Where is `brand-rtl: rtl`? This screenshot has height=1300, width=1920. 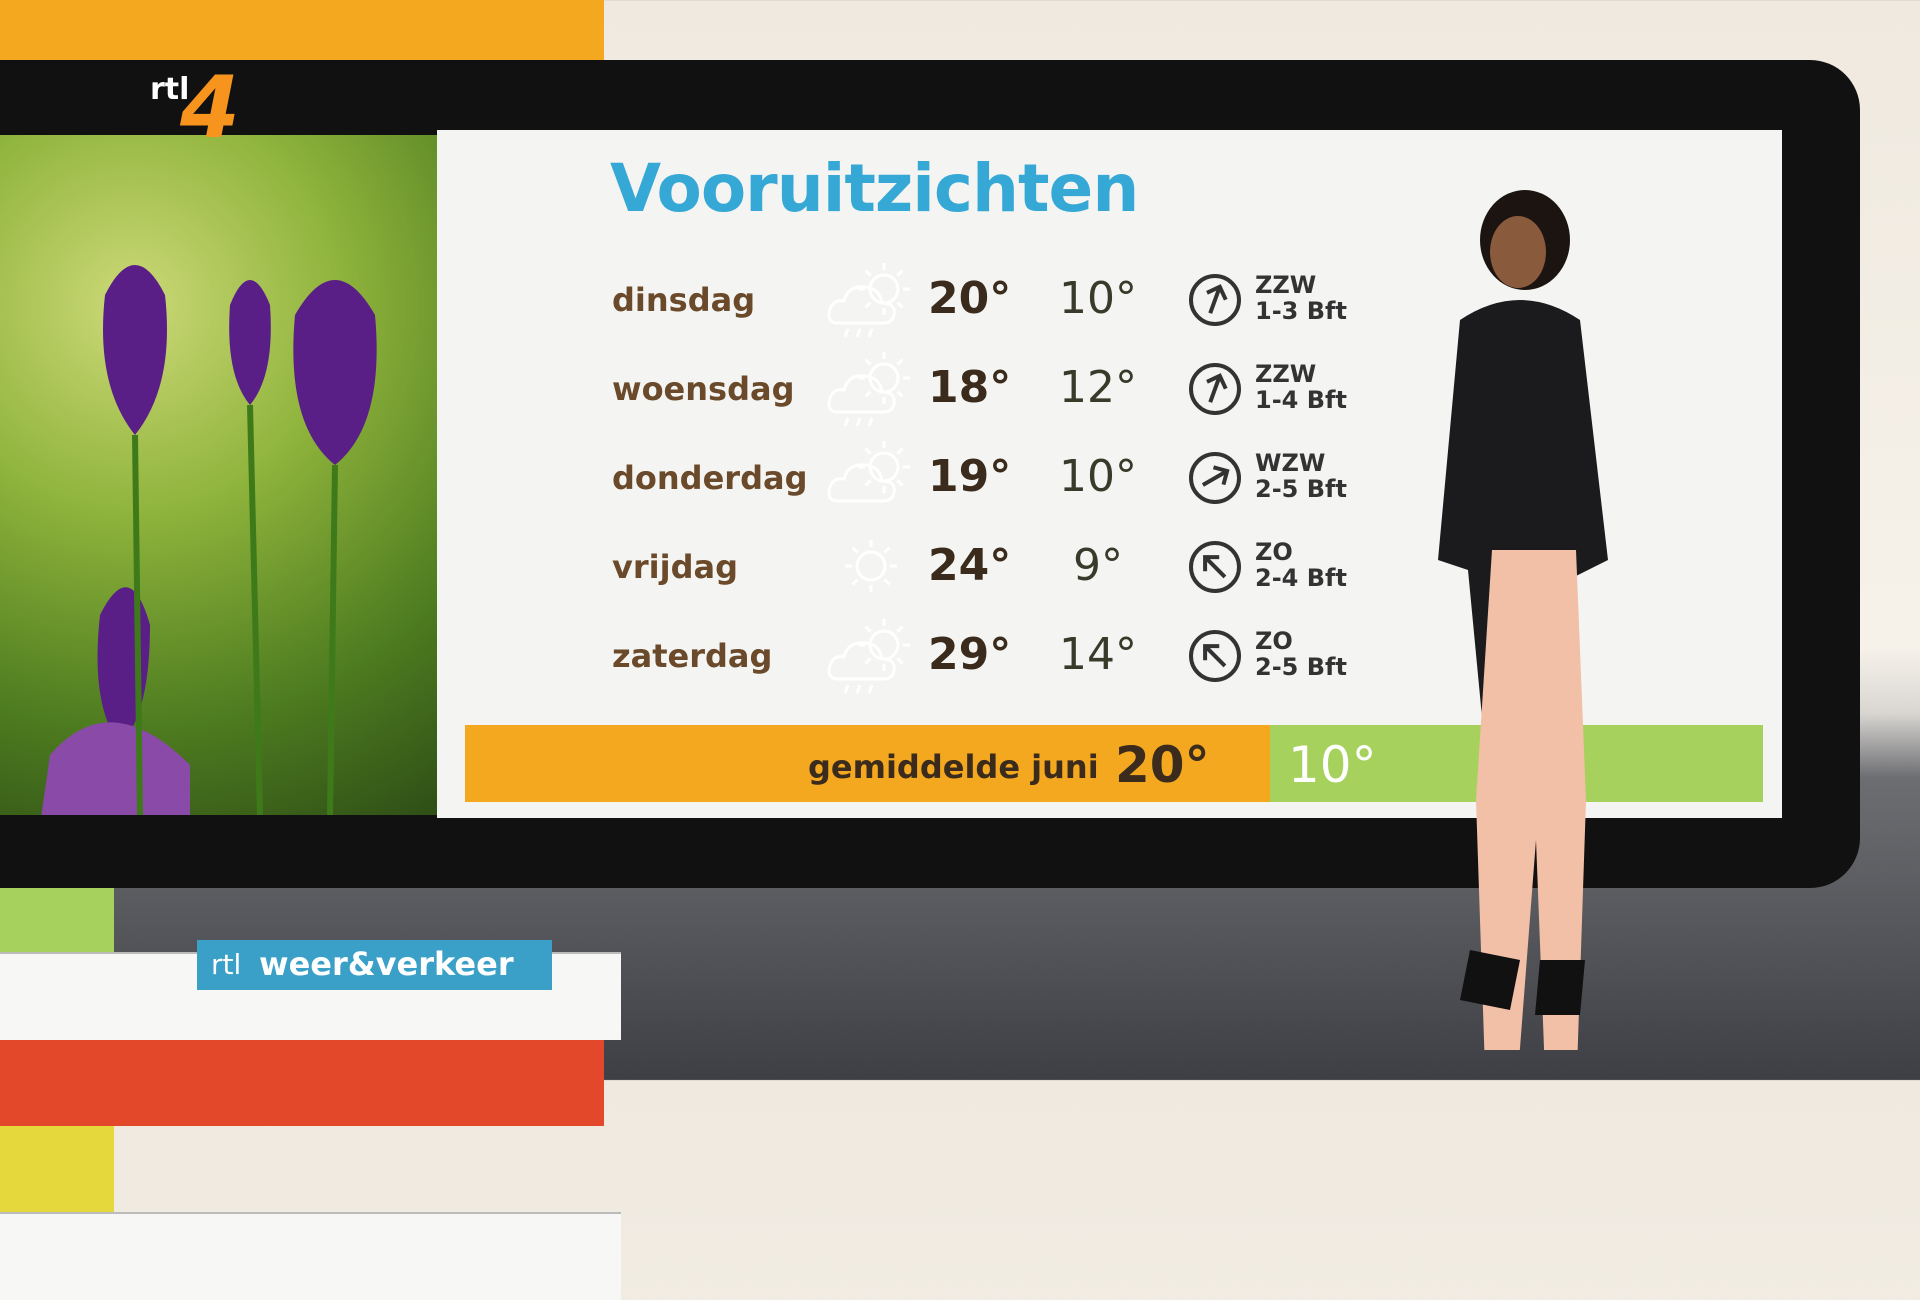
brand-rtl: rtl is located at coordinates (226, 964).